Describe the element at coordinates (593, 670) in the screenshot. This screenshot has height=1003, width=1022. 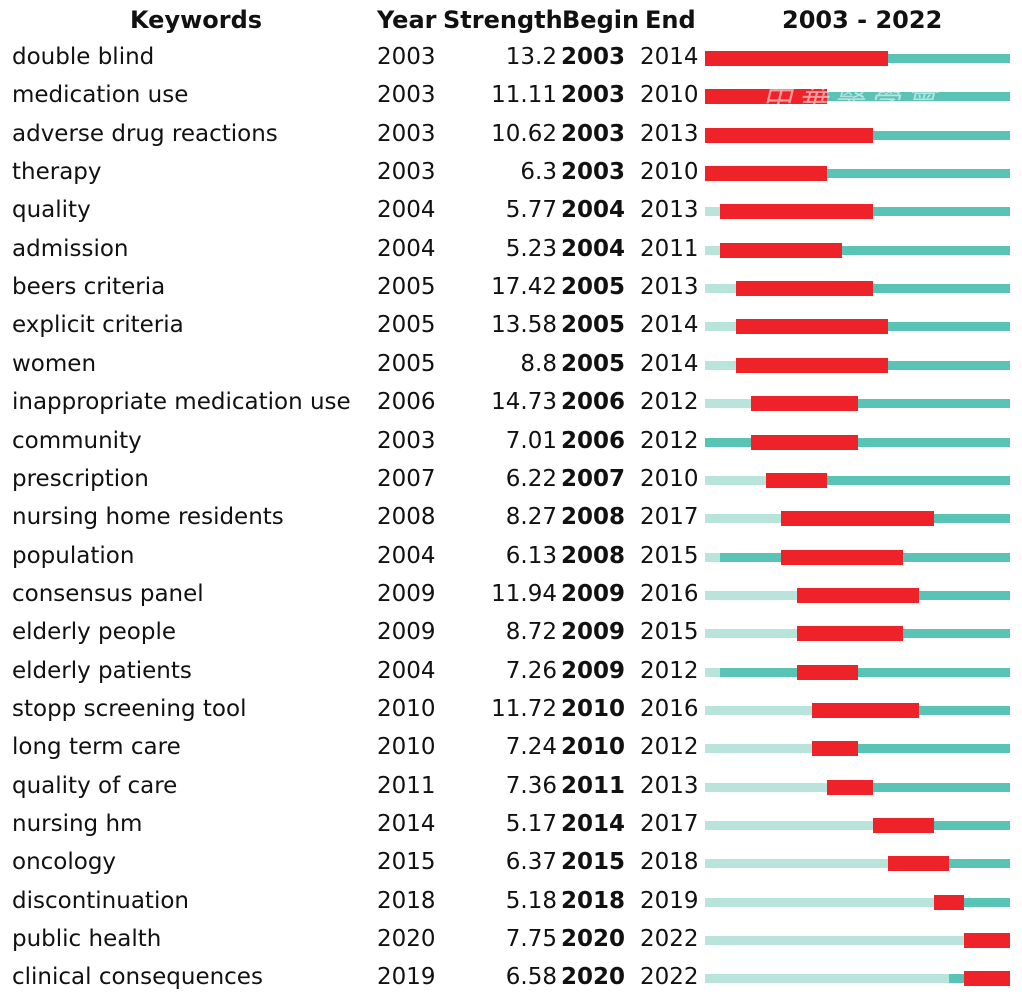
I see `begin-value: 2009` at that location.